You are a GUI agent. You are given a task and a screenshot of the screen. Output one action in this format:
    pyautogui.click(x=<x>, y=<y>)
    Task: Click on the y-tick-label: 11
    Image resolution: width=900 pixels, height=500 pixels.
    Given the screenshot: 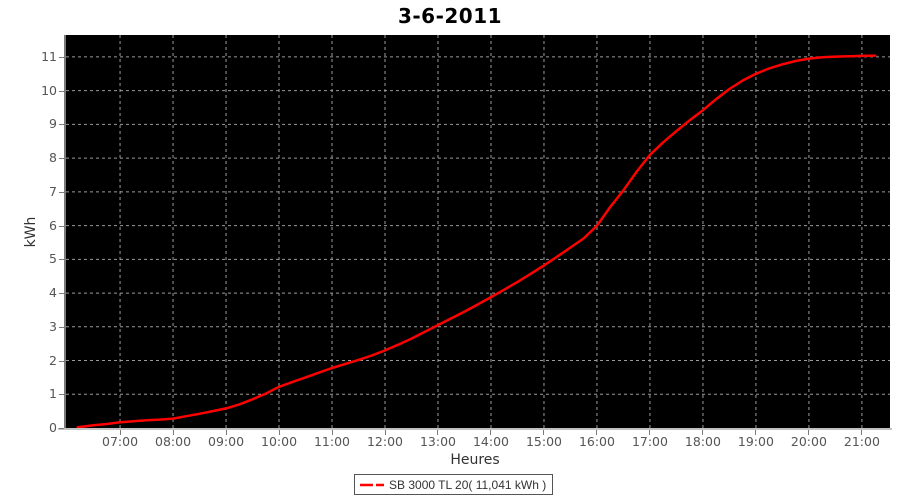 What is the action you would take?
    pyautogui.click(x=49, y=56)
    